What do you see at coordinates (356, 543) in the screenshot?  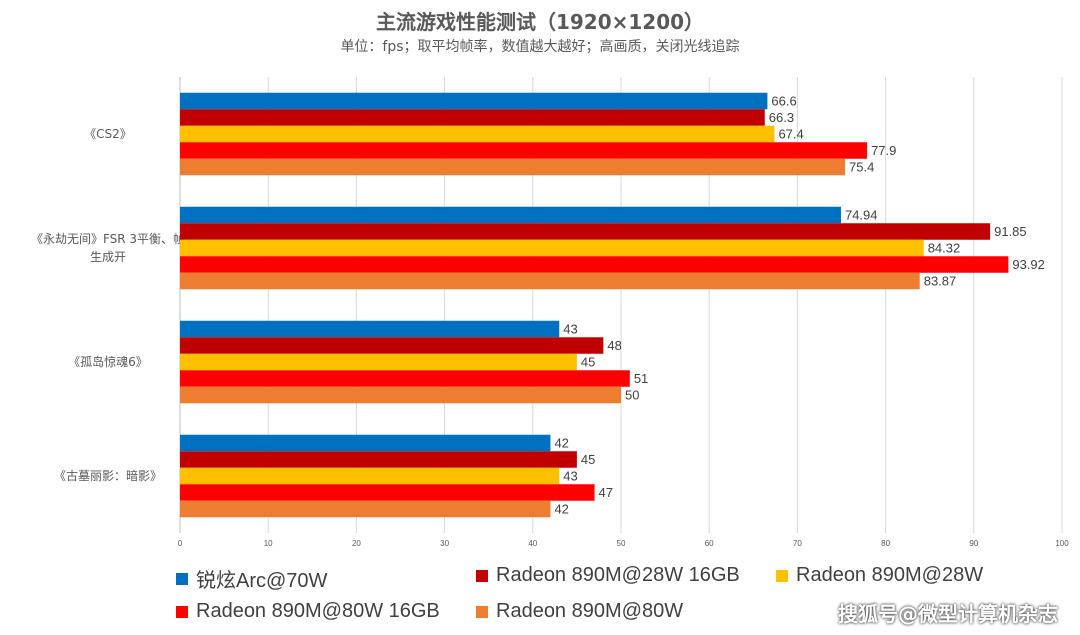 I see `x-tick-label: 20` at bounding box center [356, 543].